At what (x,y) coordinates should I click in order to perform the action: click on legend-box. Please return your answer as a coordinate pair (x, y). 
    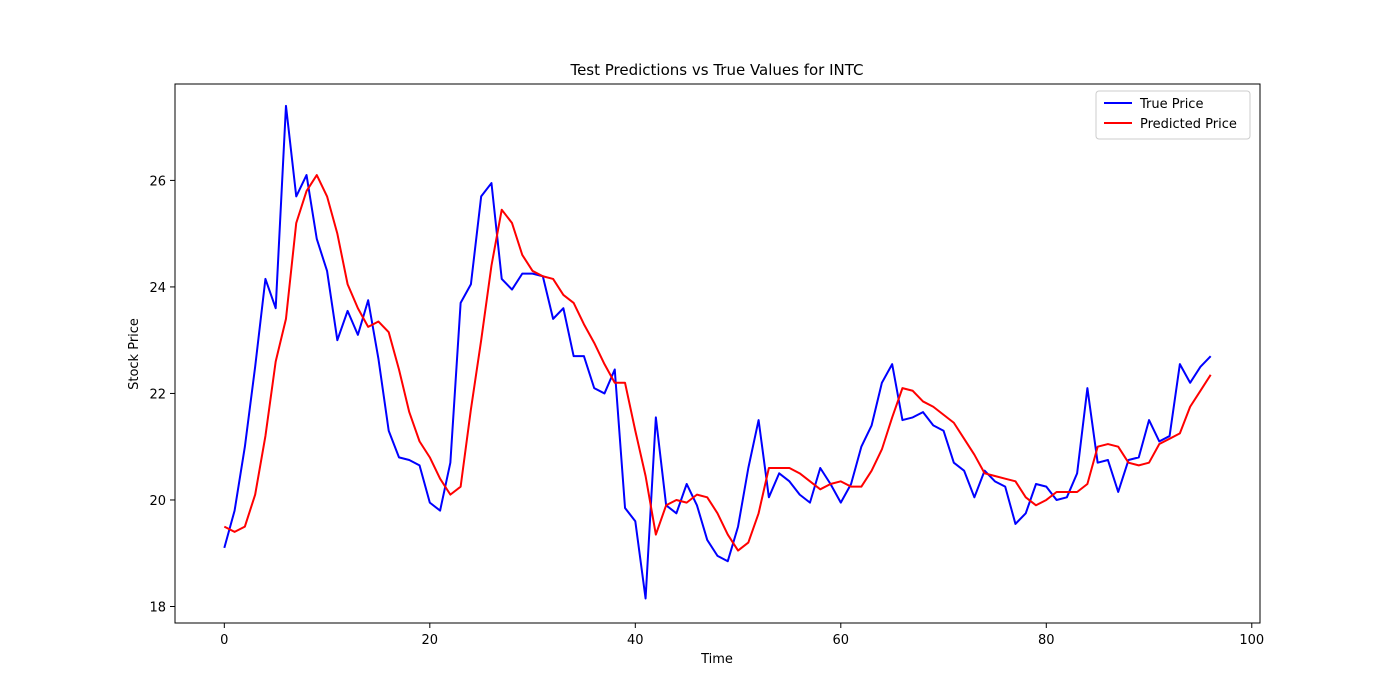
    Looking at the image, I should click on (1173, 115).